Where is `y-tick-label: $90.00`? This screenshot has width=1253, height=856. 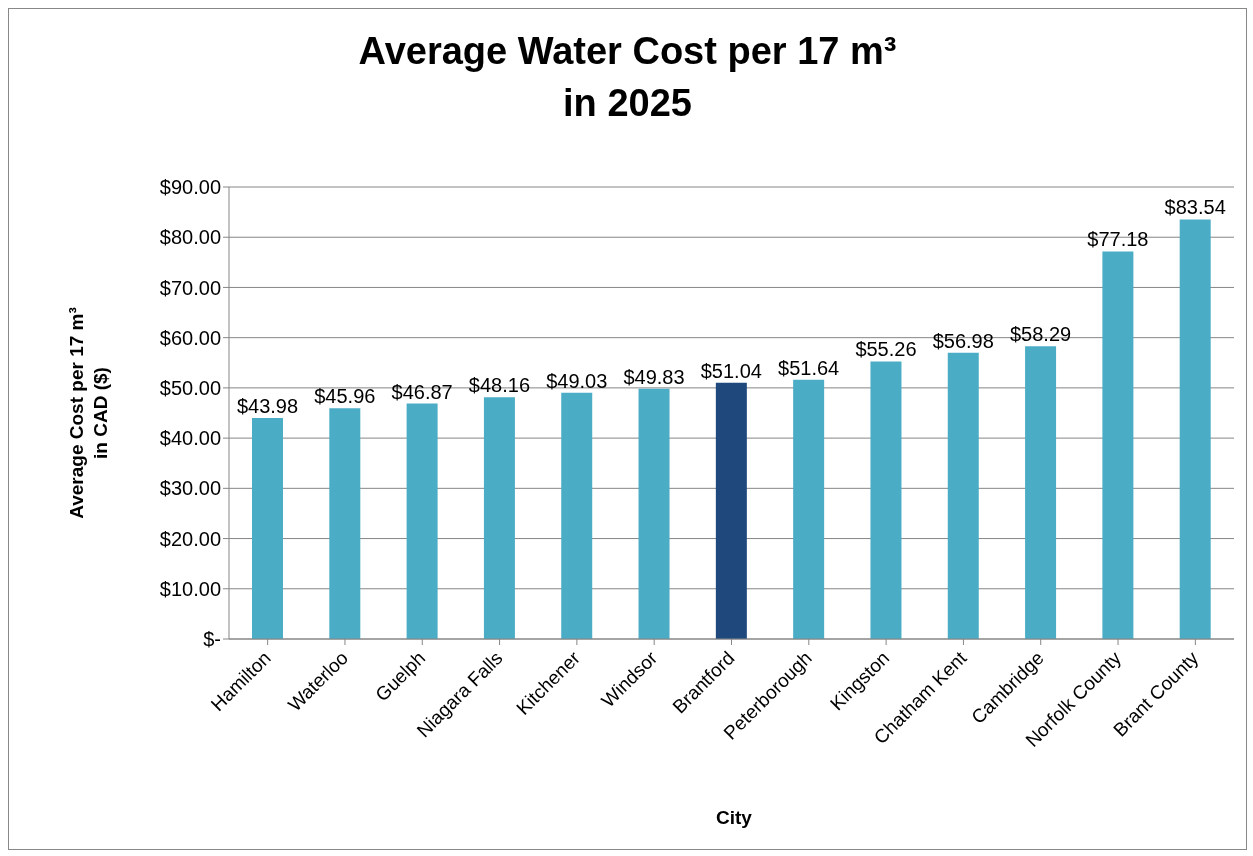
y-tick-label: $90.00 is located at coordinates (190, 187).